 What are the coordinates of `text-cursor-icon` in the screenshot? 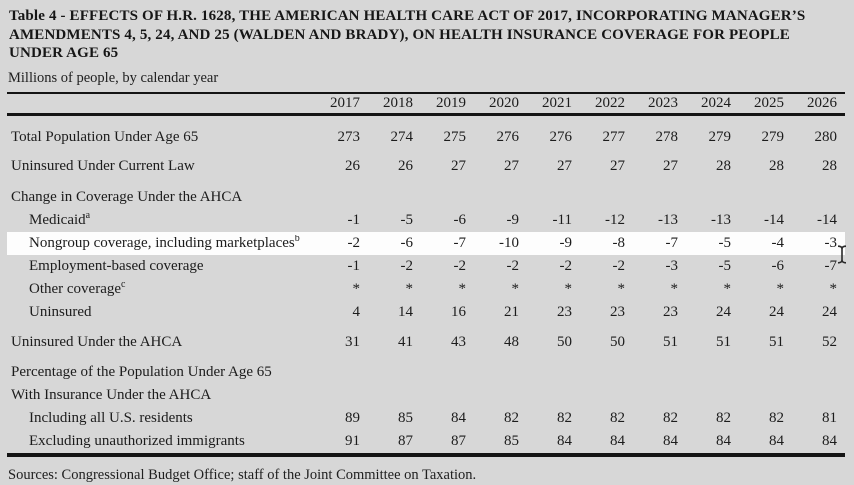 It's located at (842, 254).